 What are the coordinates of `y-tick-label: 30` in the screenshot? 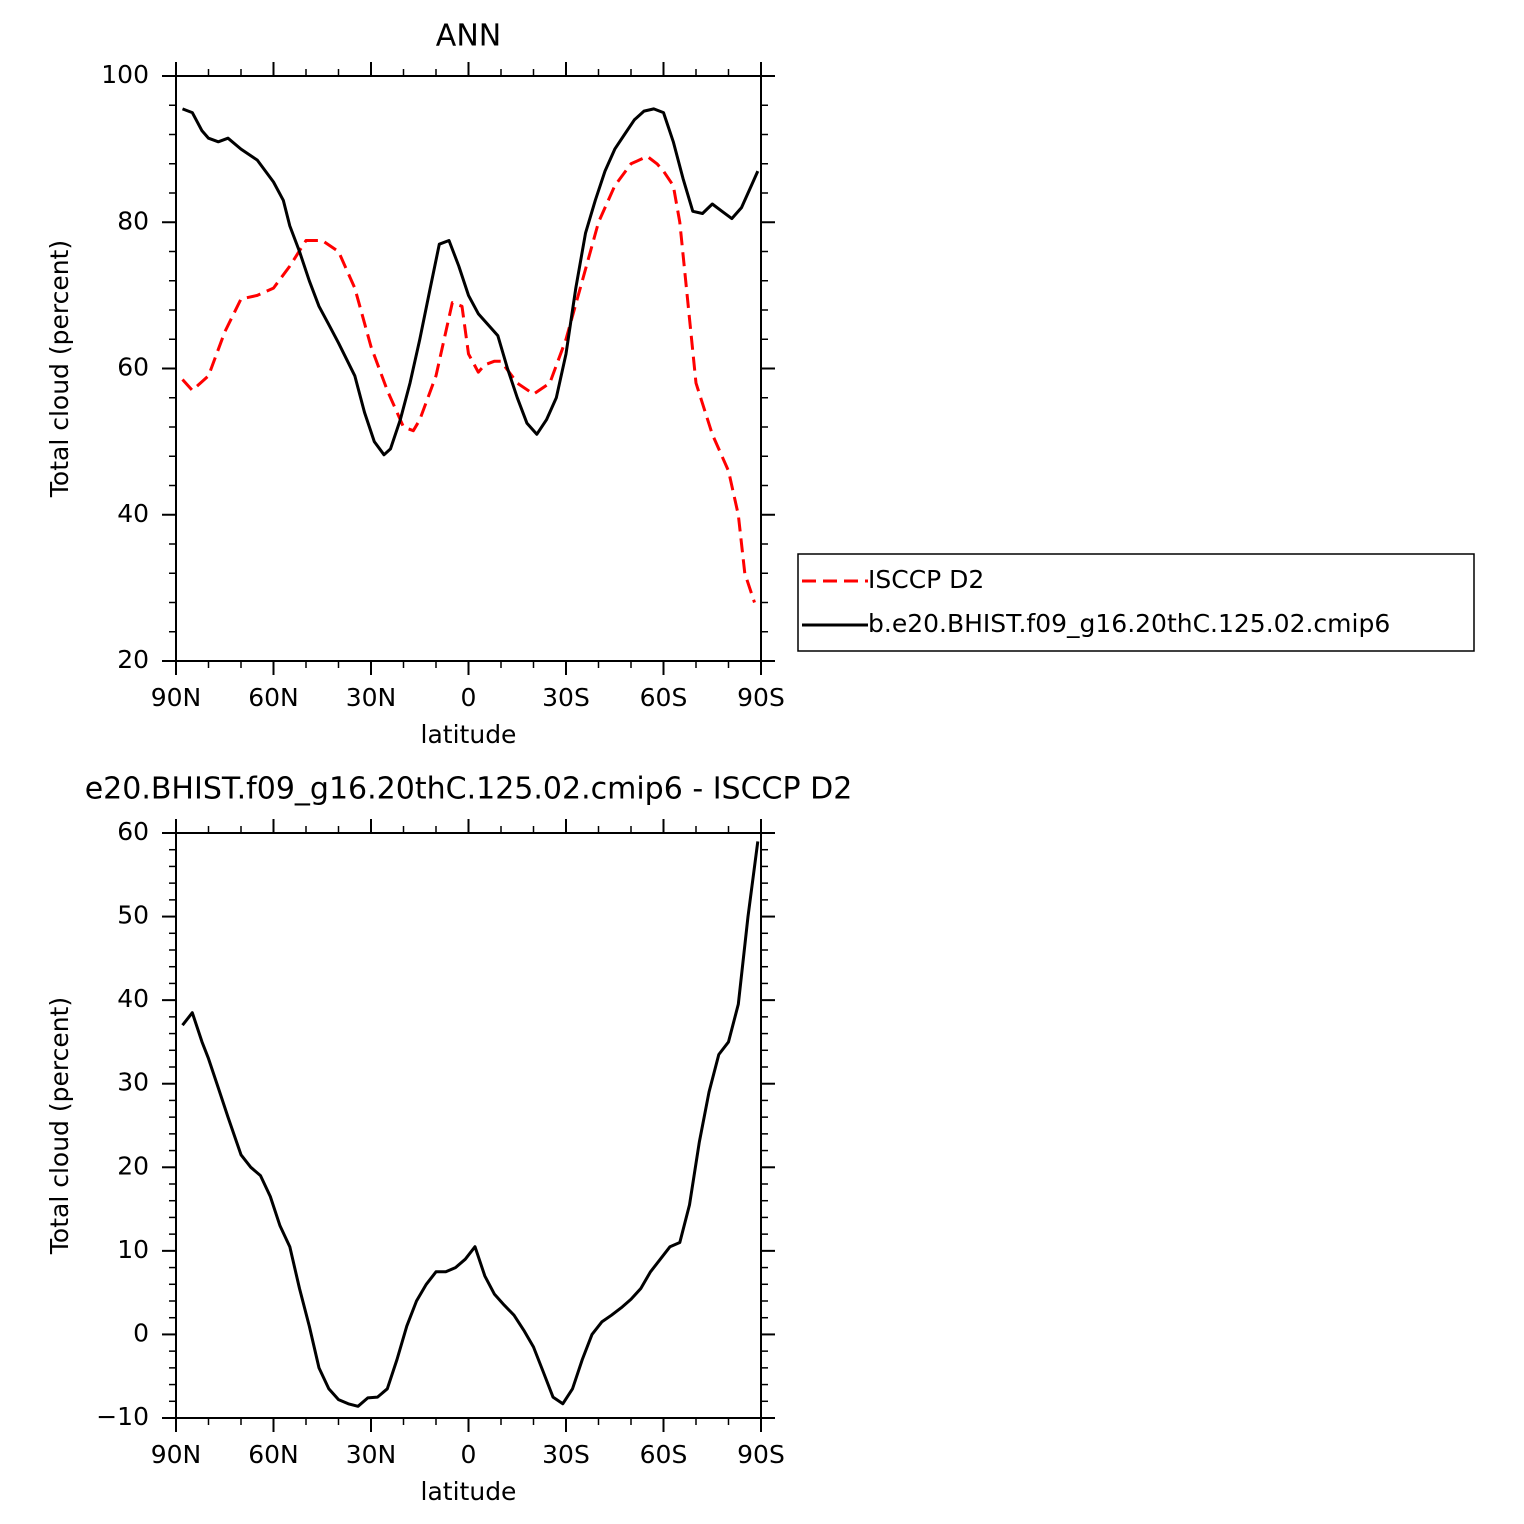 It's located at (133, 1082).